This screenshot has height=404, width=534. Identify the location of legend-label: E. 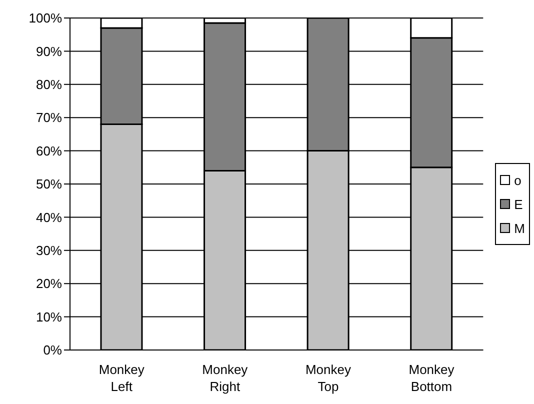
(518, 204).